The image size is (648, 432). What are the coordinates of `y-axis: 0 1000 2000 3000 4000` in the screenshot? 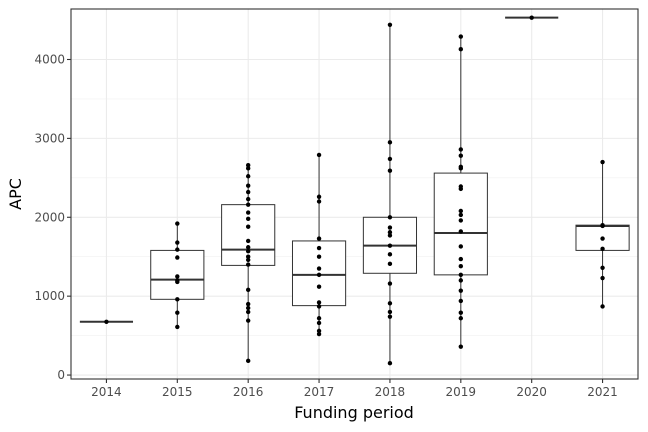 It's located at (52, 217).